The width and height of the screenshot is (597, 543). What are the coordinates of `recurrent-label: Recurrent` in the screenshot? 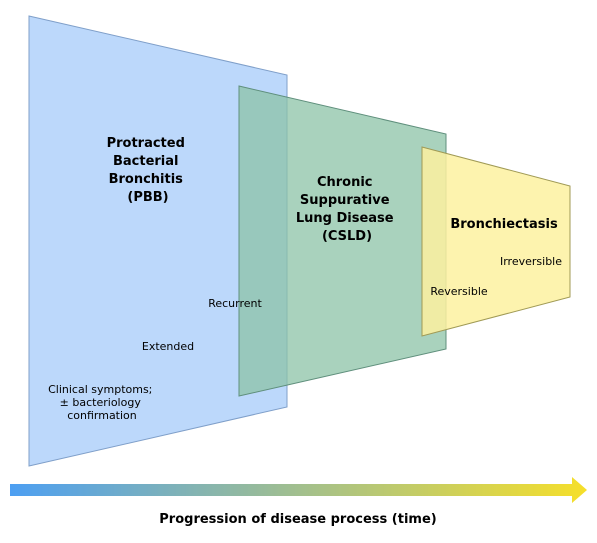 It's located at (235, 303).